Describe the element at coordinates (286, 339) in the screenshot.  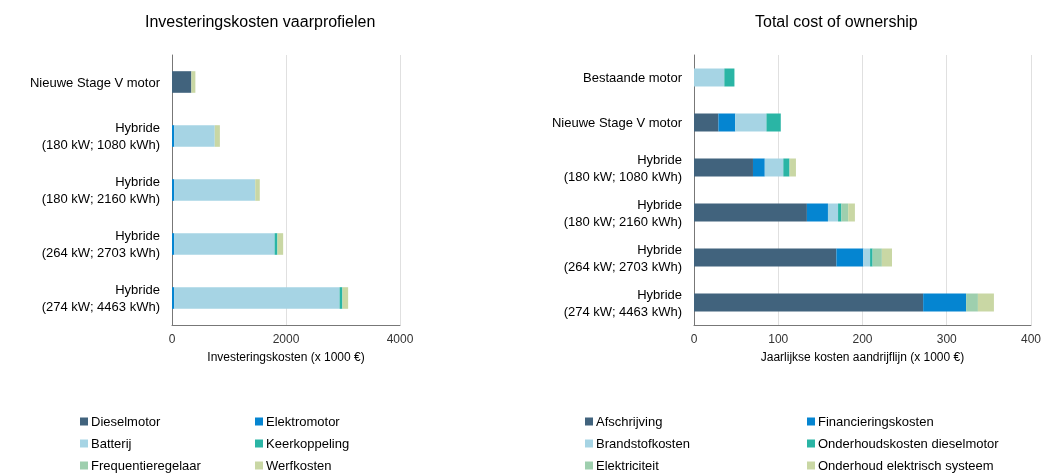
I see `x-tick-label: 2000` at that location.